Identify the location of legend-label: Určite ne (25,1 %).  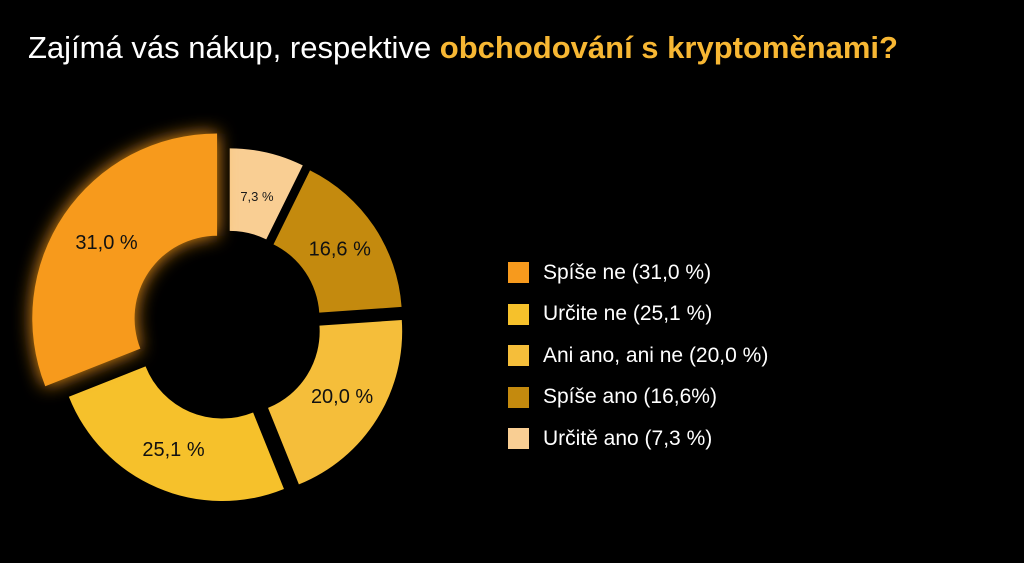
(628, 314).